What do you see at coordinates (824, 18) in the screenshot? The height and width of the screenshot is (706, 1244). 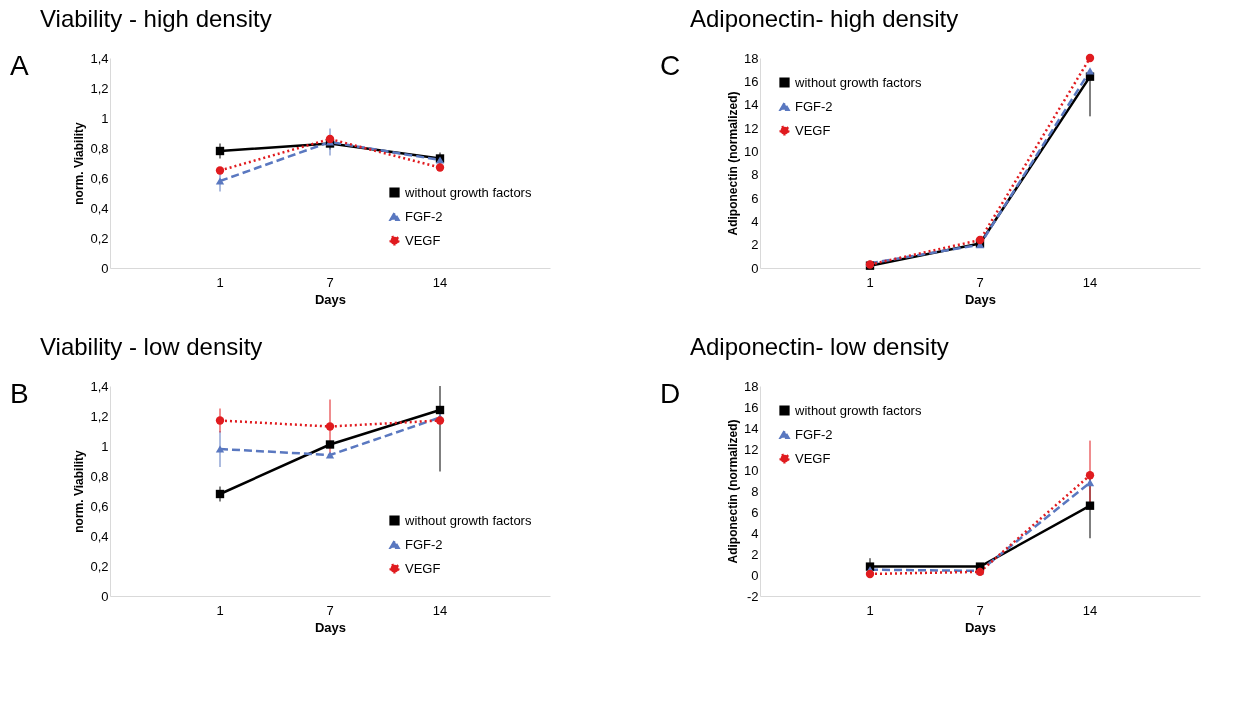 I see `chart-title: Adiponectin- high density` at bounding box center [824, 18].